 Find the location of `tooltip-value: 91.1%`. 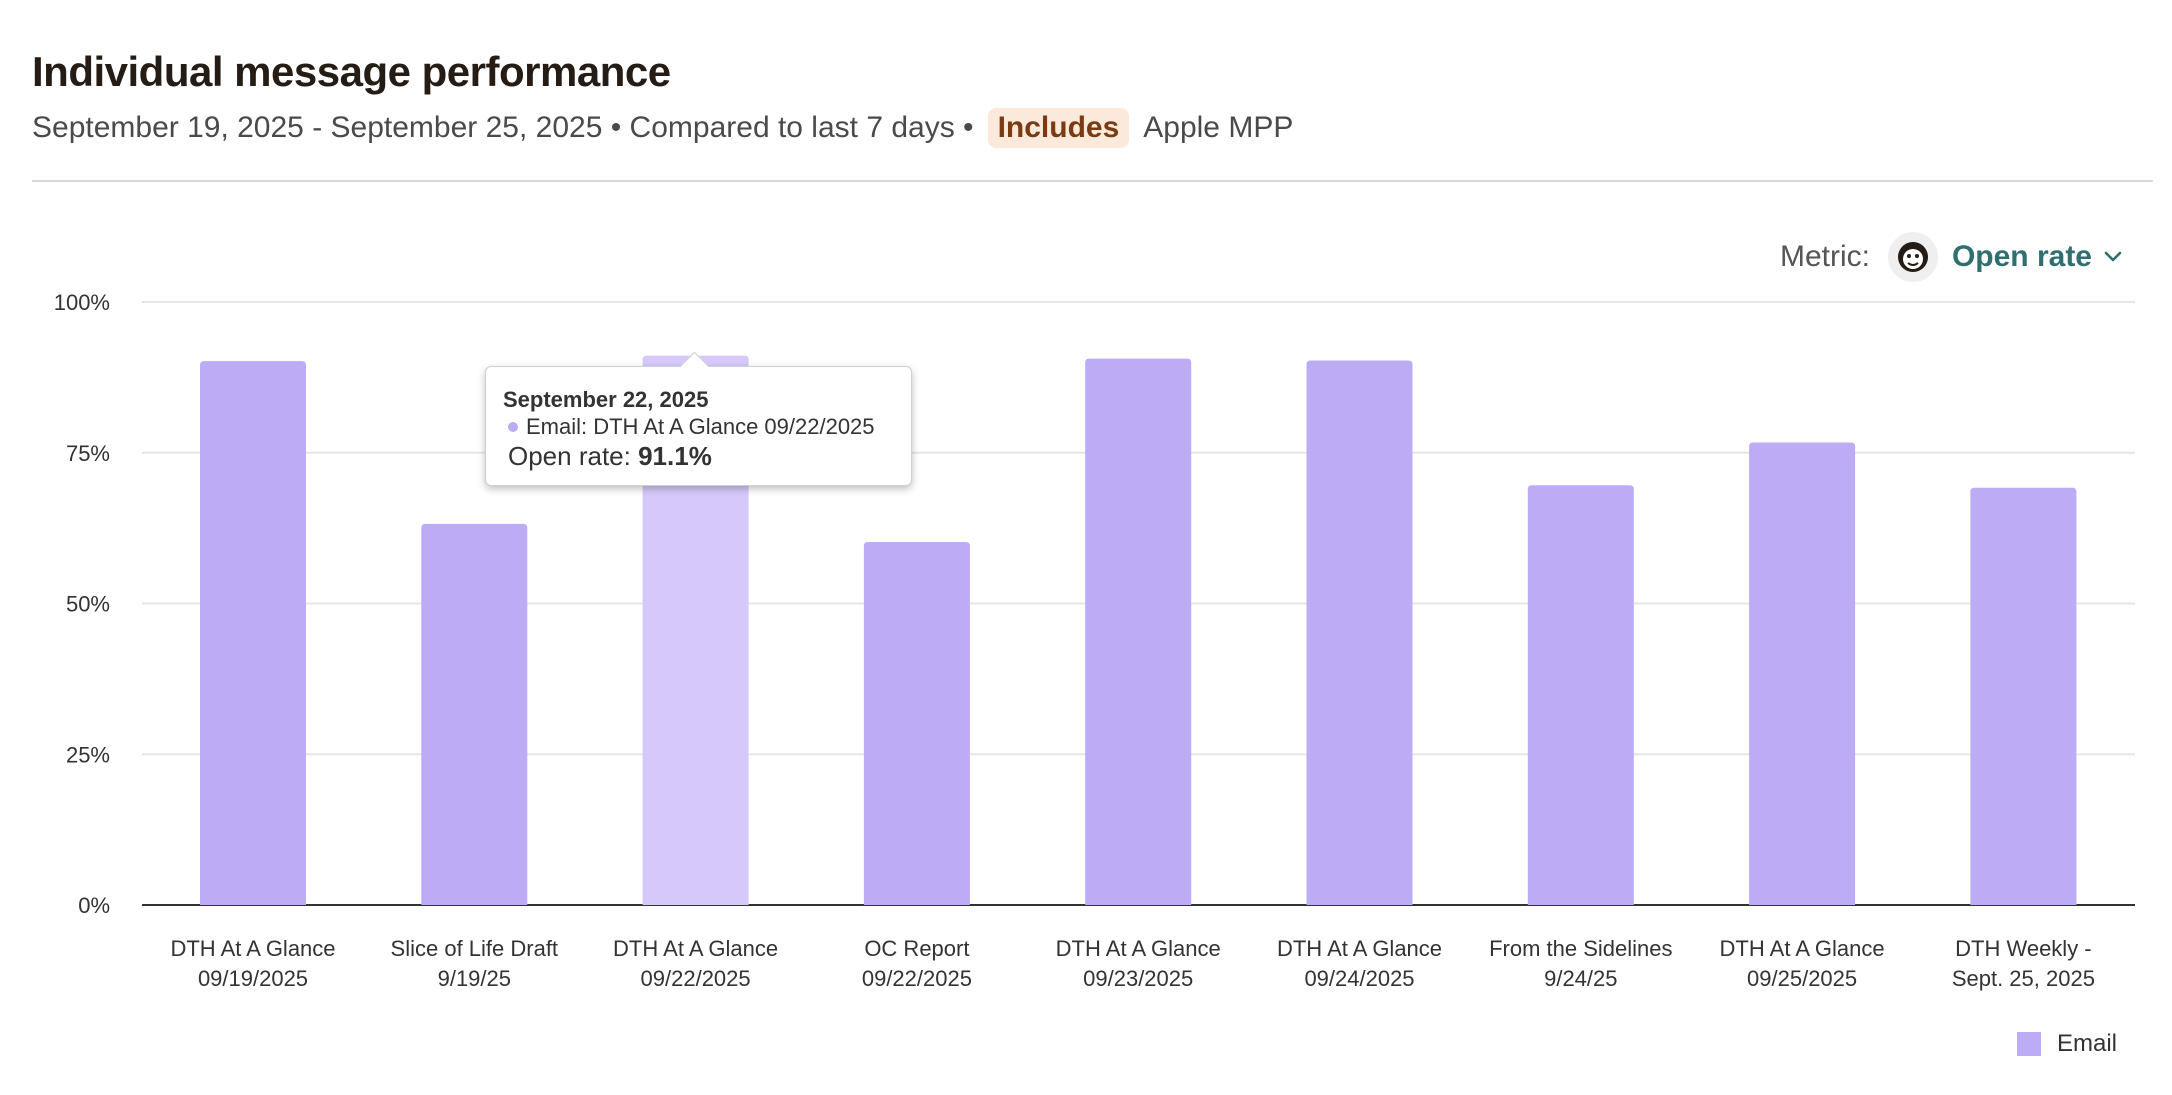

tooltip-value: 91.1% is located at coordinates (675, 456).